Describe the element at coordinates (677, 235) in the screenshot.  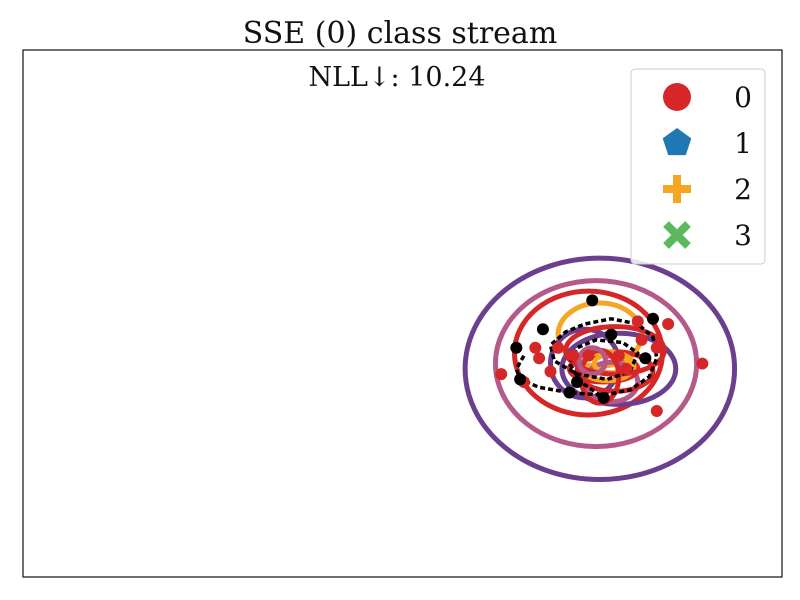
I see `legend-marker-x` at that location.